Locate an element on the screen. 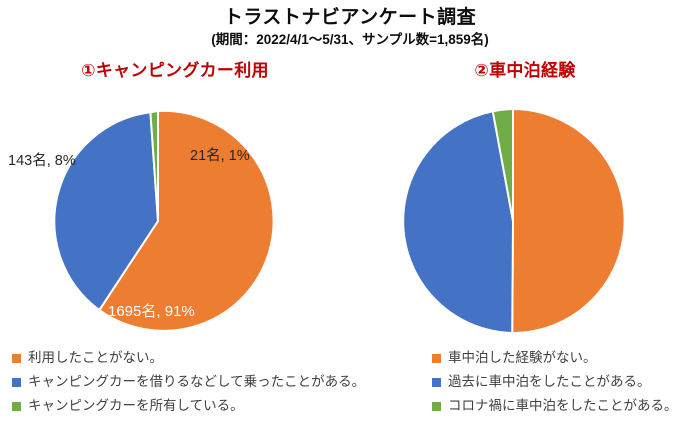 This screenshot has width=700, height=431. legend-item: 車中泊した経験がない。 is located at coordinates (566, 358).